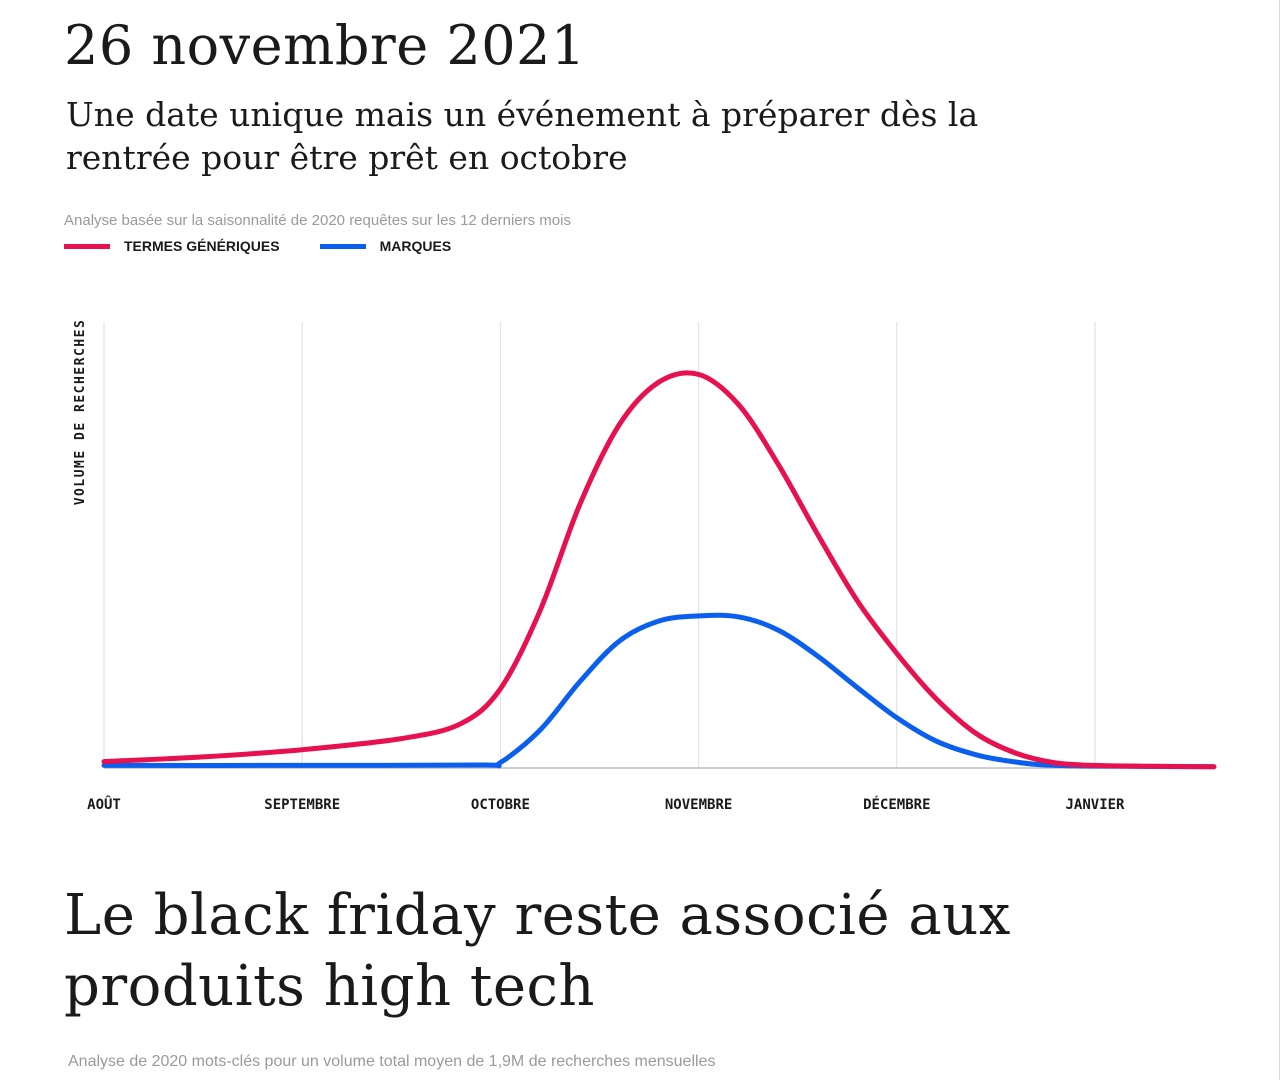 This screenshot has width=1282, height=1080. Describe the element at coordinates (1279, 540) in the screenshot. I see `page-edge-line` at that location.